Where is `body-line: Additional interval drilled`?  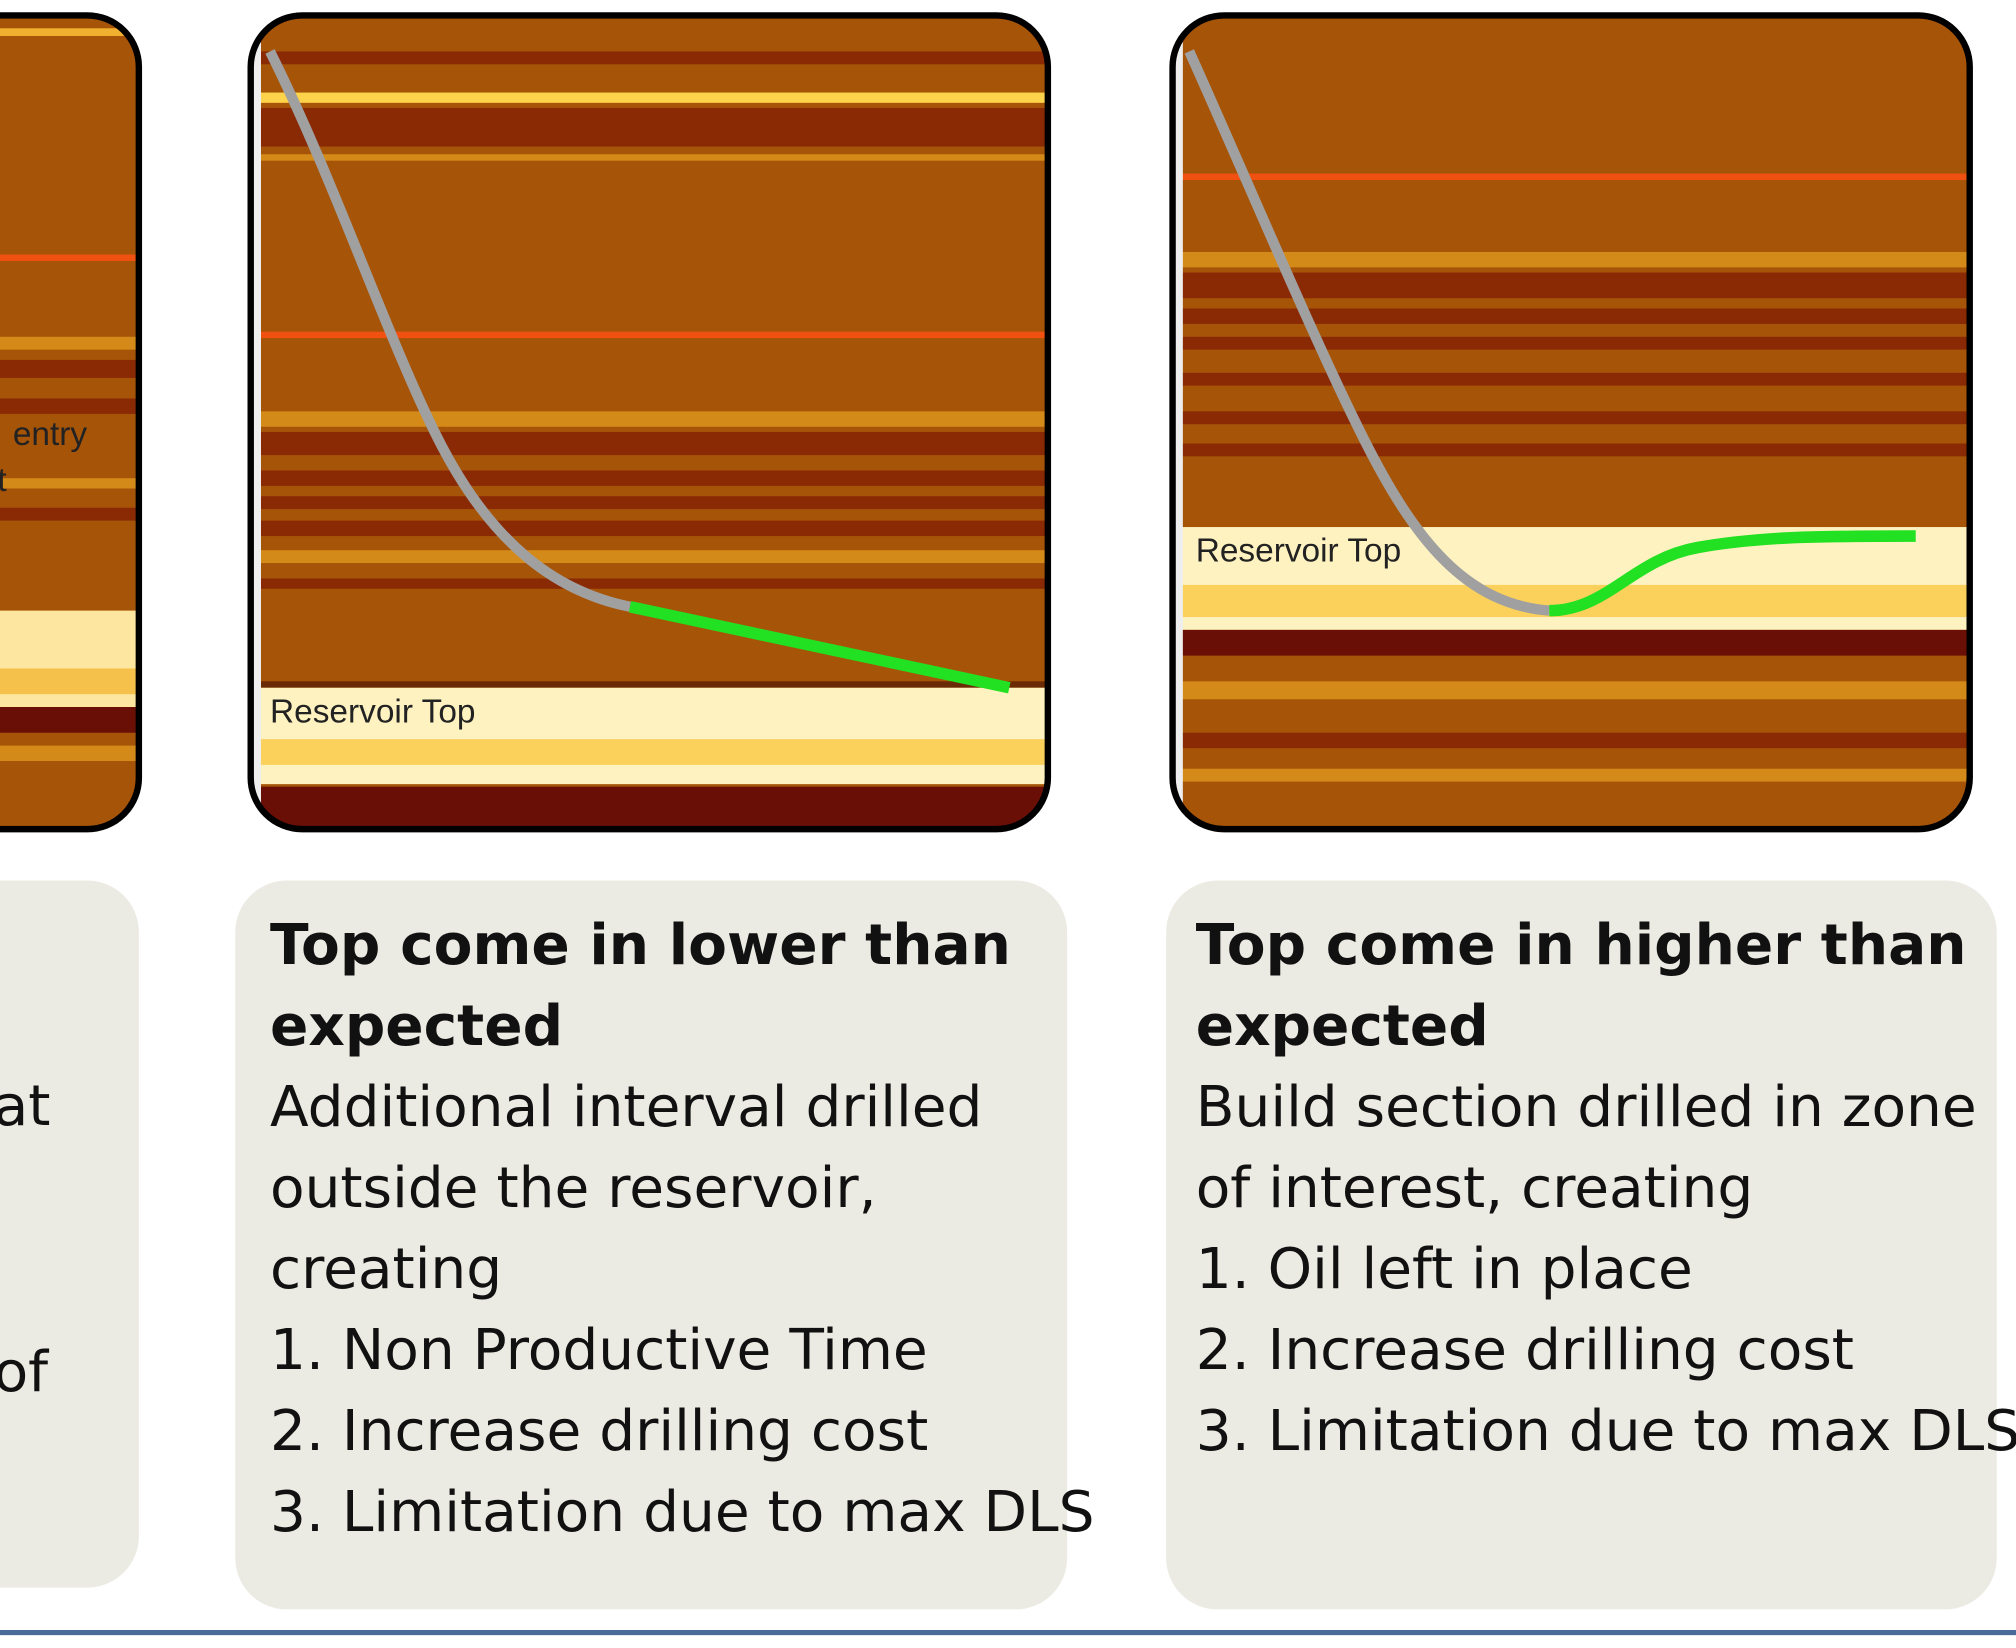 body-line: Additional interval drilled is located at coordinates (626, 1107).